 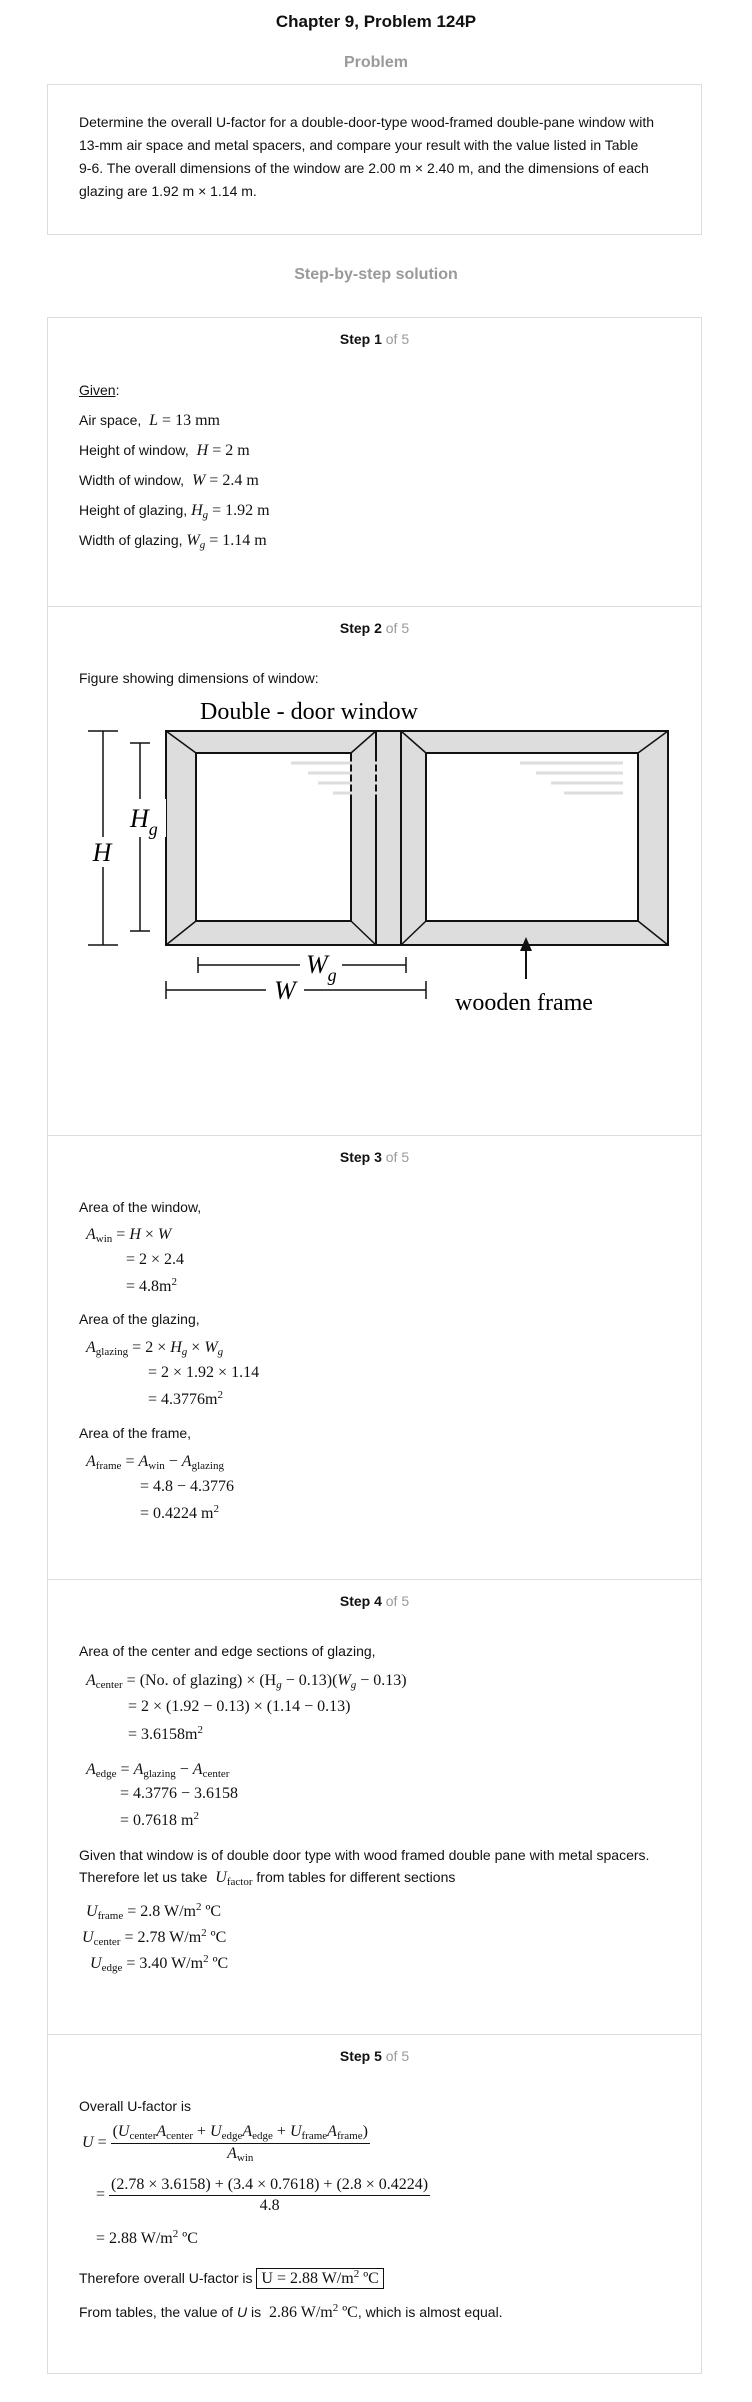 What do you see at coordinates (374, 2056) in the screenshot?
I see `step-5-title: Step 5 of 5` at bounding box center [374, 2056].